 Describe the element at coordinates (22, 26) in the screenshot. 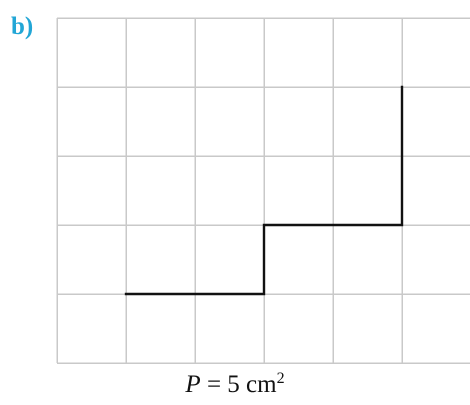

I see `part-label: b)` at that location.